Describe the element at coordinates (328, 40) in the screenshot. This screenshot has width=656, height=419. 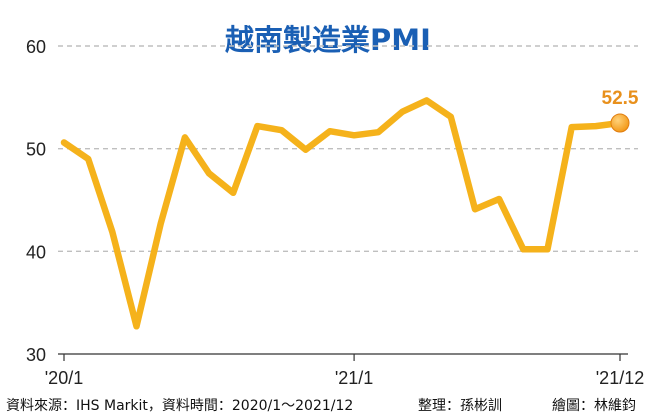
I see `chart-title: 越南製造業PMI` at that location.